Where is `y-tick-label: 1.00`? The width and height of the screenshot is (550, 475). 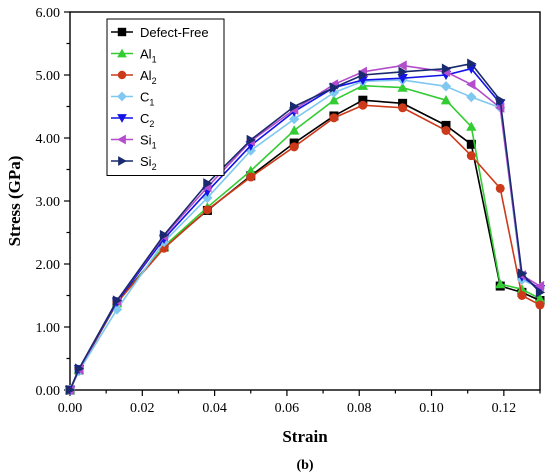 y-tick-label: 1.00 is located at coordinates (48, 328).